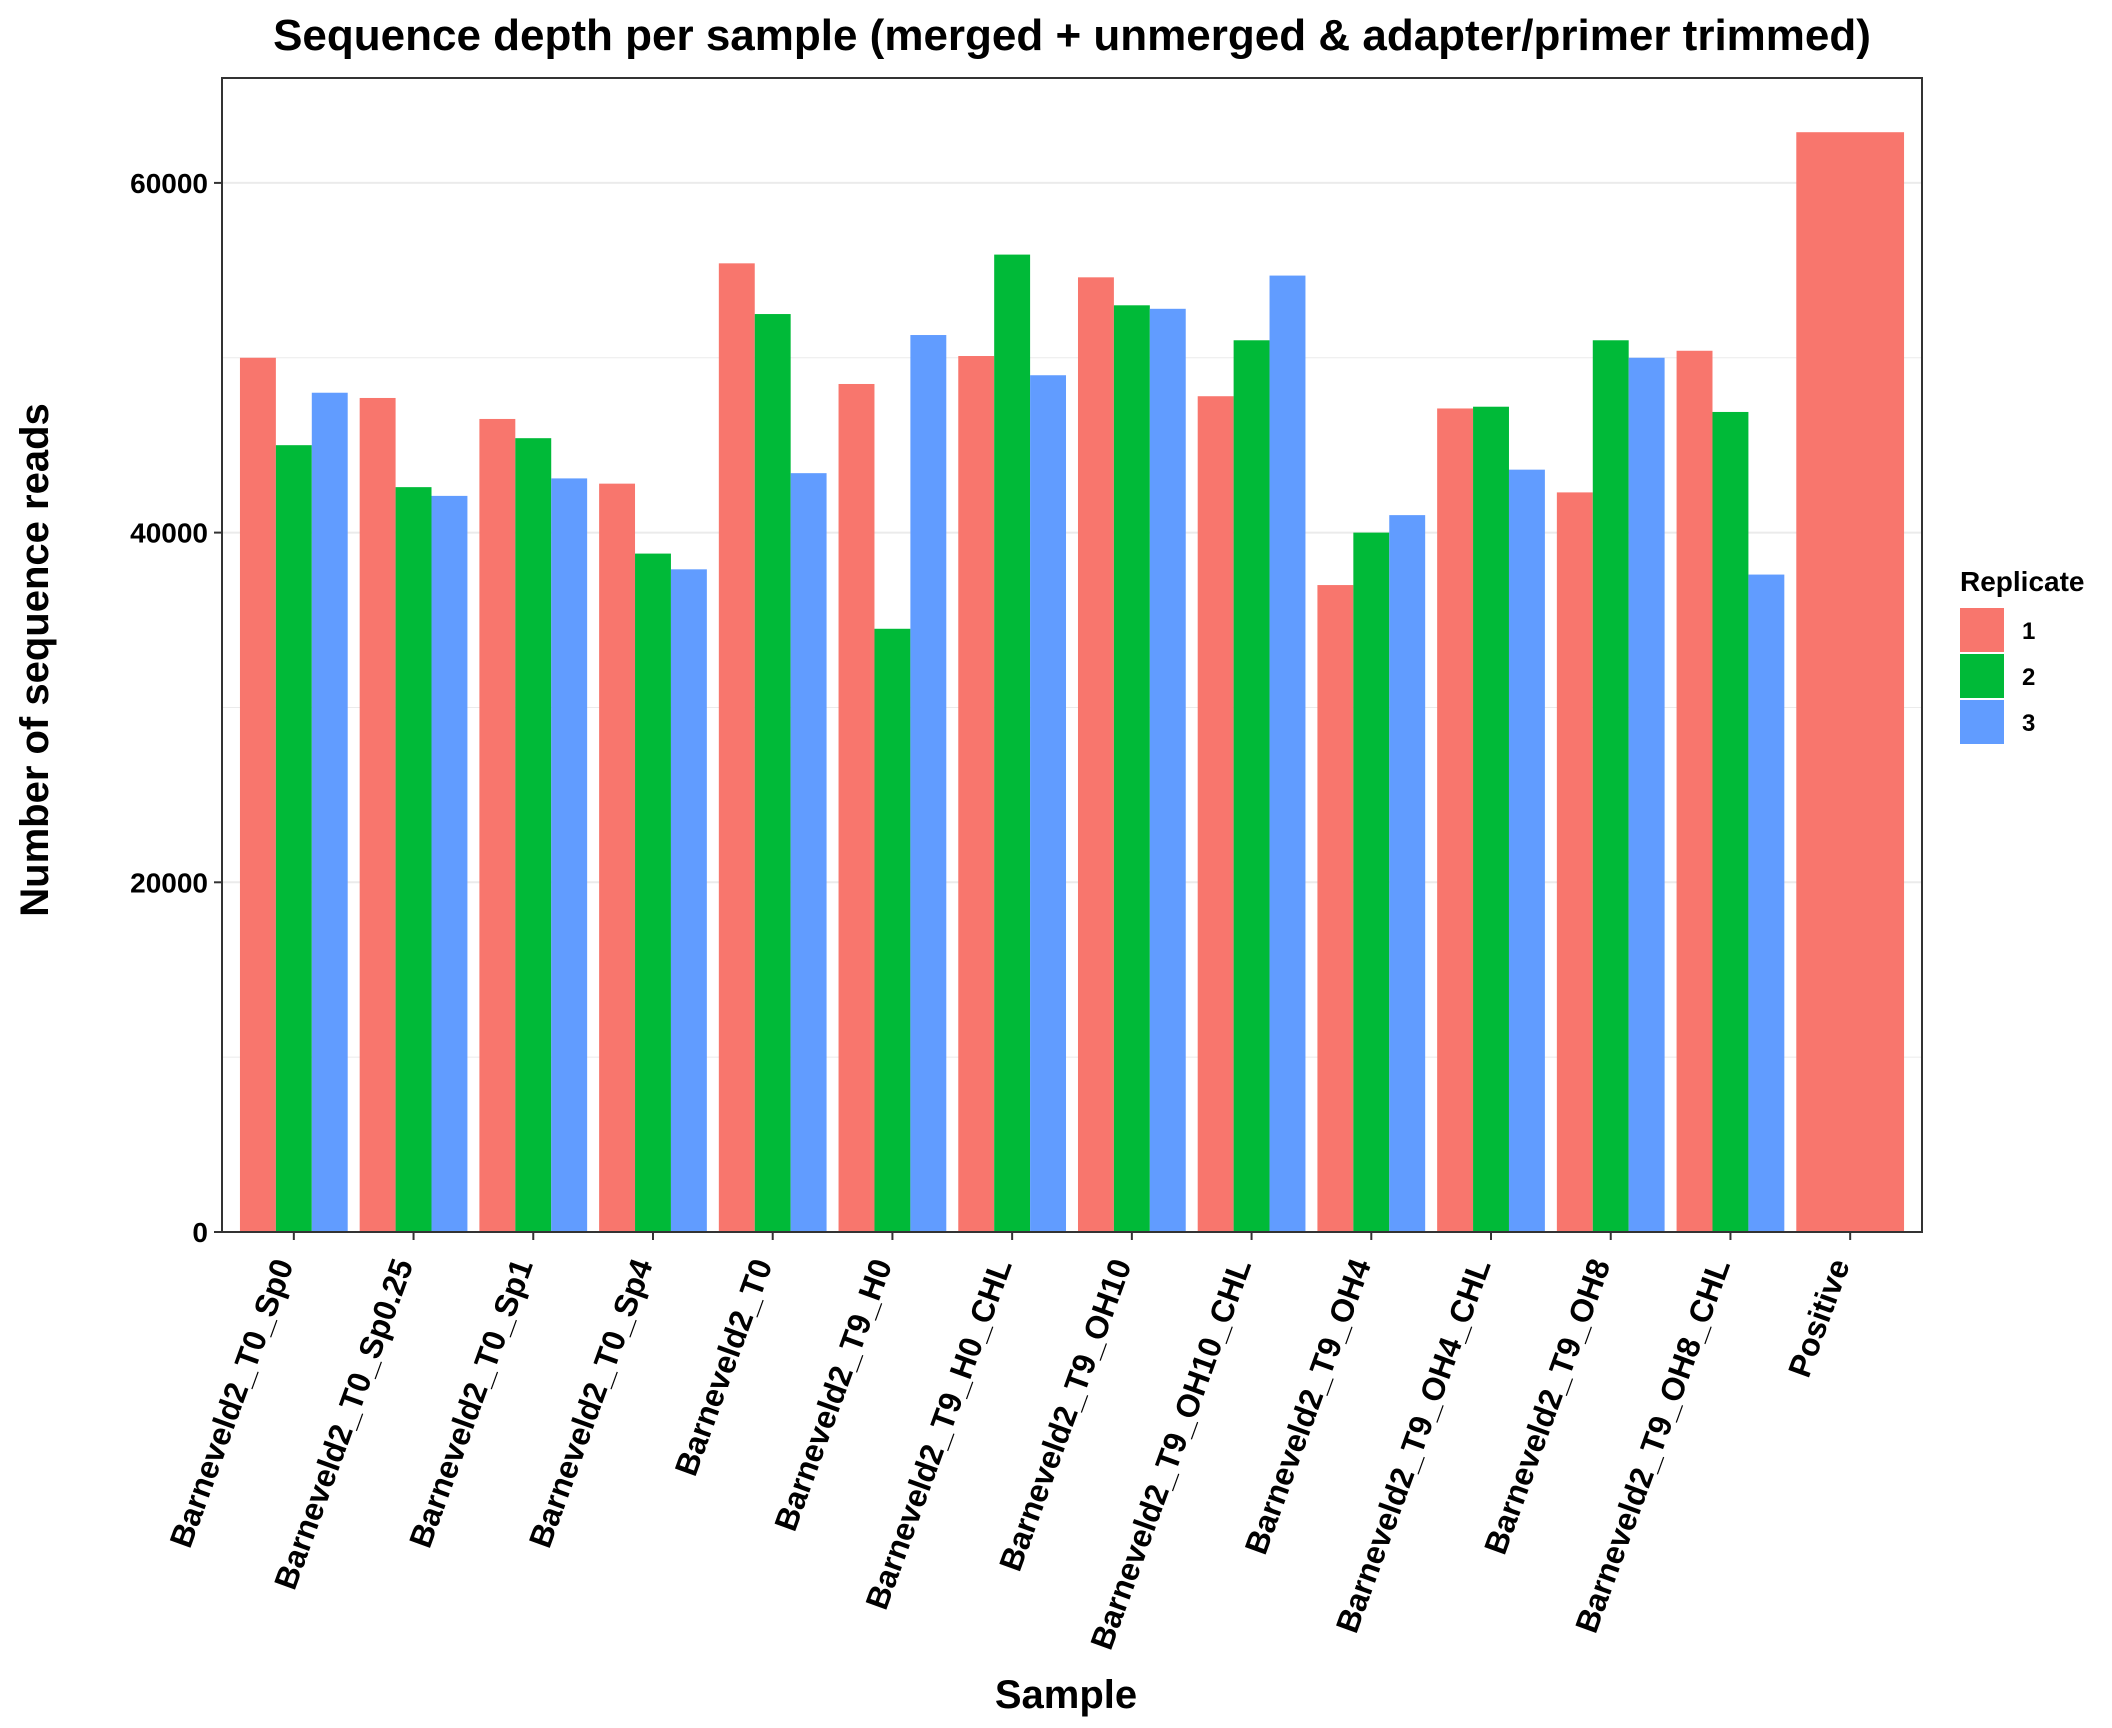 The width and height of the screenshot is (2112, 1728). Describe the element at coordinates (653, 892) in the screenshot. I see `bar-Barneveld2_T0_Sp4-rep2` at that location.